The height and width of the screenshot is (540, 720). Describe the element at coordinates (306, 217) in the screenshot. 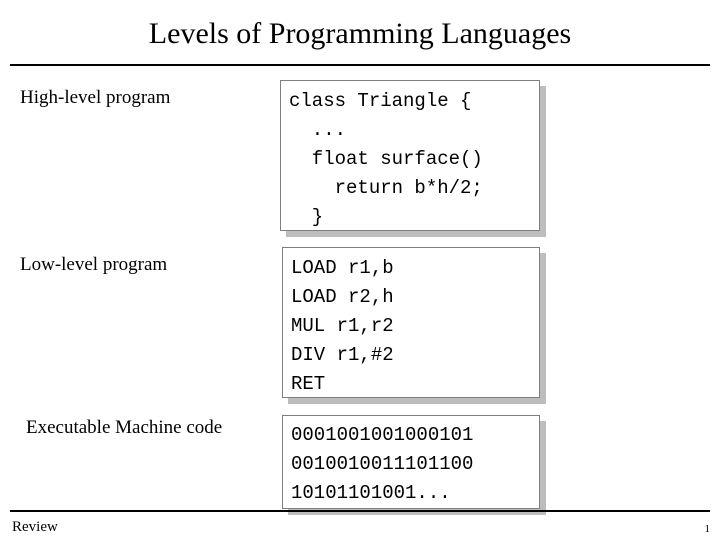

I see `code-line: }` at that location.